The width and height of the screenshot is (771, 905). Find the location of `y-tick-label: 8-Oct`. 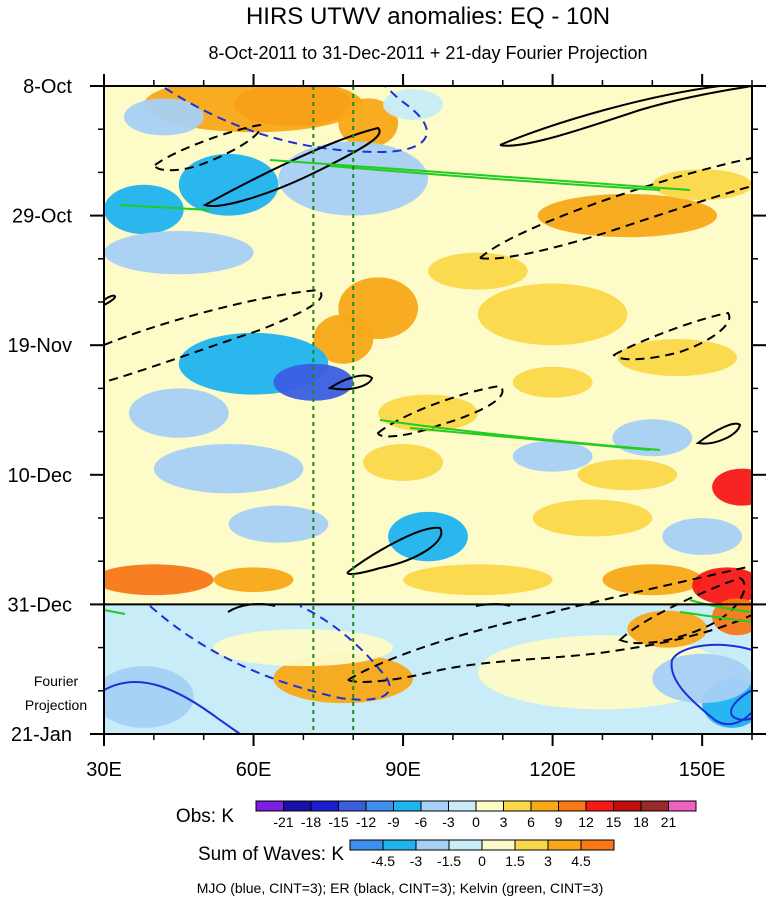

y-tick-label: 8-Oct is located at coordinates (47, 87).